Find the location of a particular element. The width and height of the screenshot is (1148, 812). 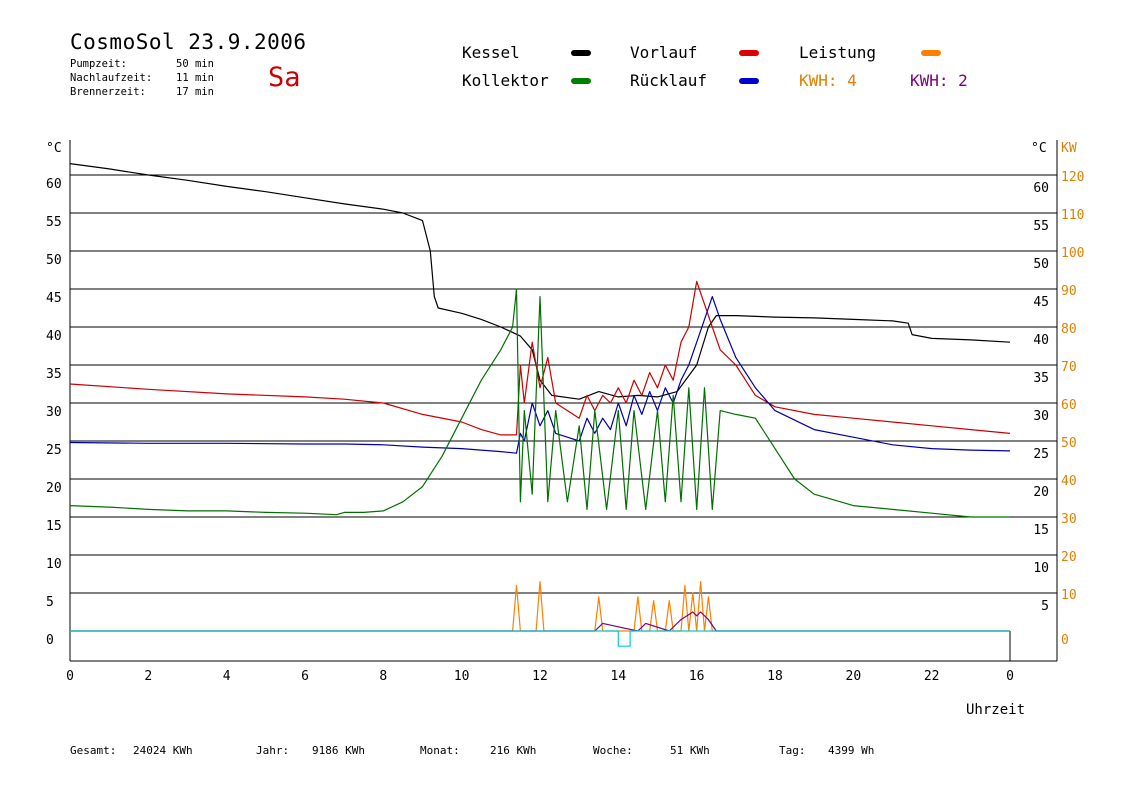

x-tick-label-9: 18 is located at coordinates (775, 676).